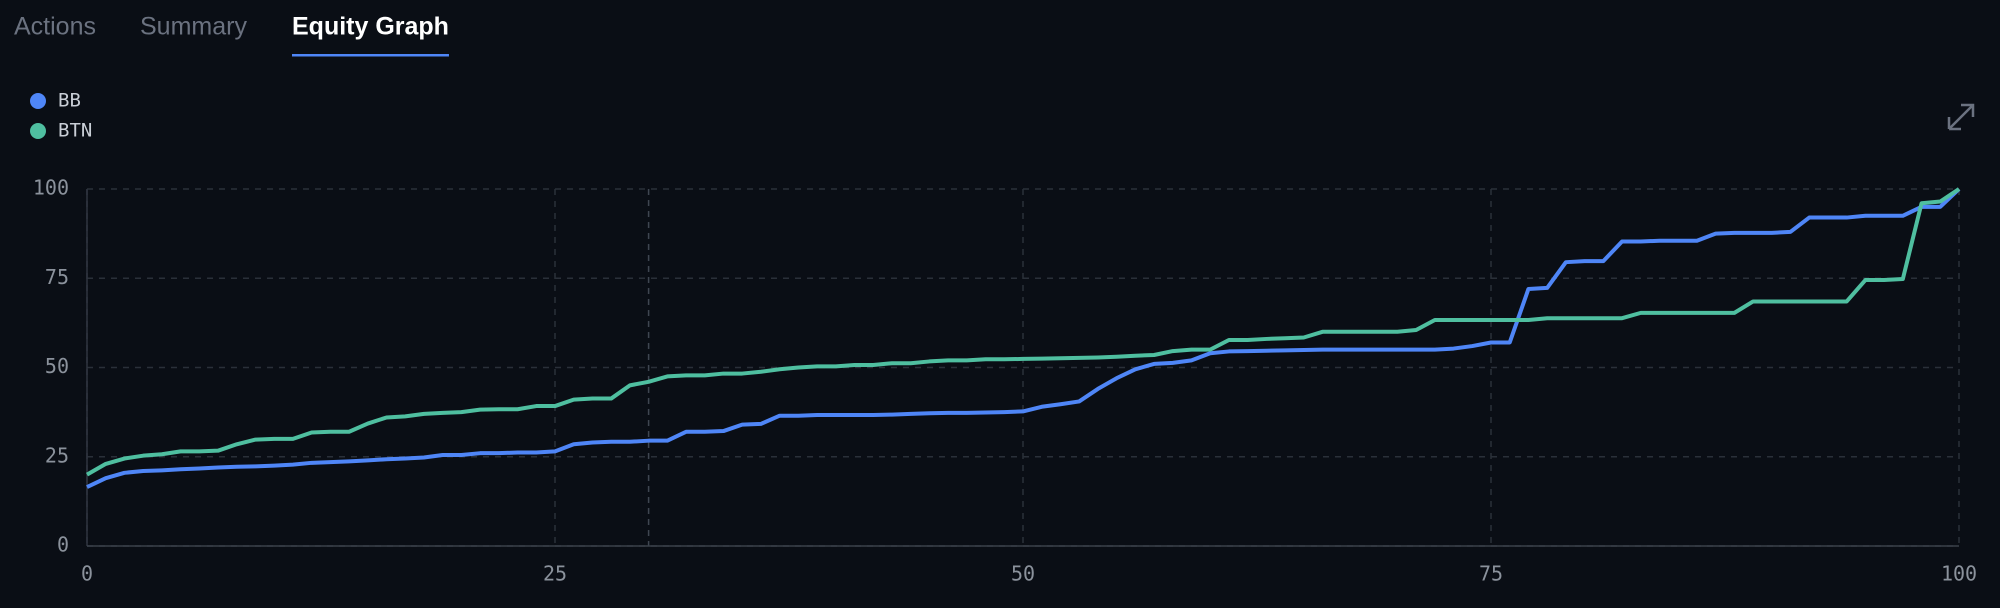 The width and height of the screenshot is (2000, 608). I want to click on y-tick-label: 0, so click(63, 545).